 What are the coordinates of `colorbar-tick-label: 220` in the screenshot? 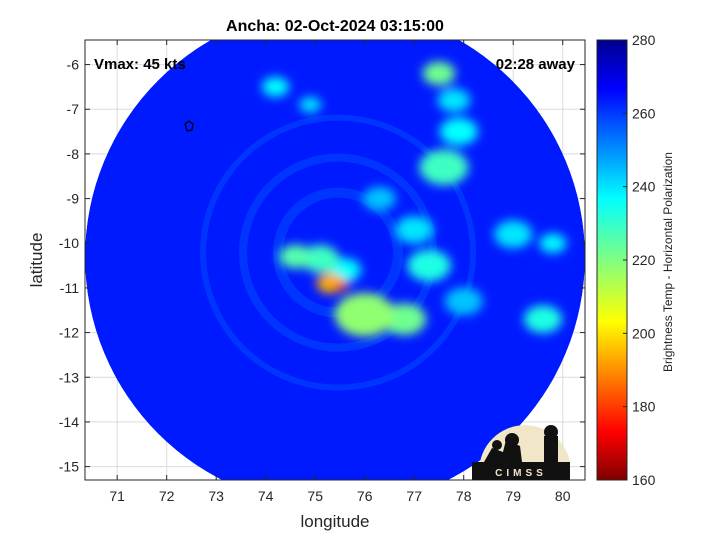 It's located at (644, 260).